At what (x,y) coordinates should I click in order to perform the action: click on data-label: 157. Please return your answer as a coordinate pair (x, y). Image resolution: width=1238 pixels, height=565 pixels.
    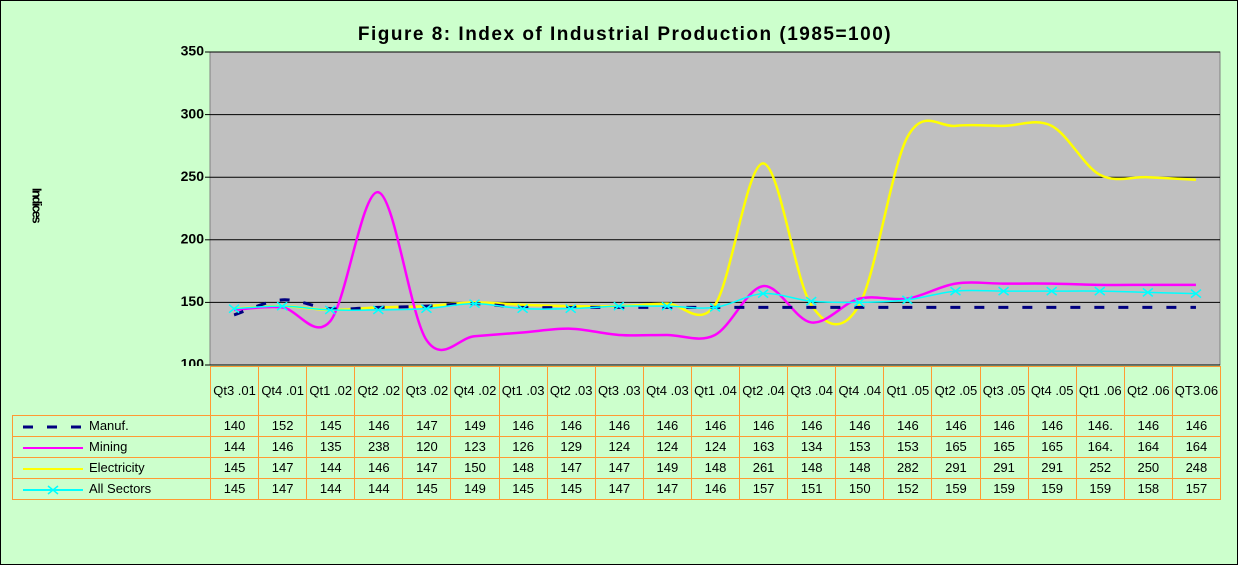
    Looking at the image, I should click on (1196, 489).